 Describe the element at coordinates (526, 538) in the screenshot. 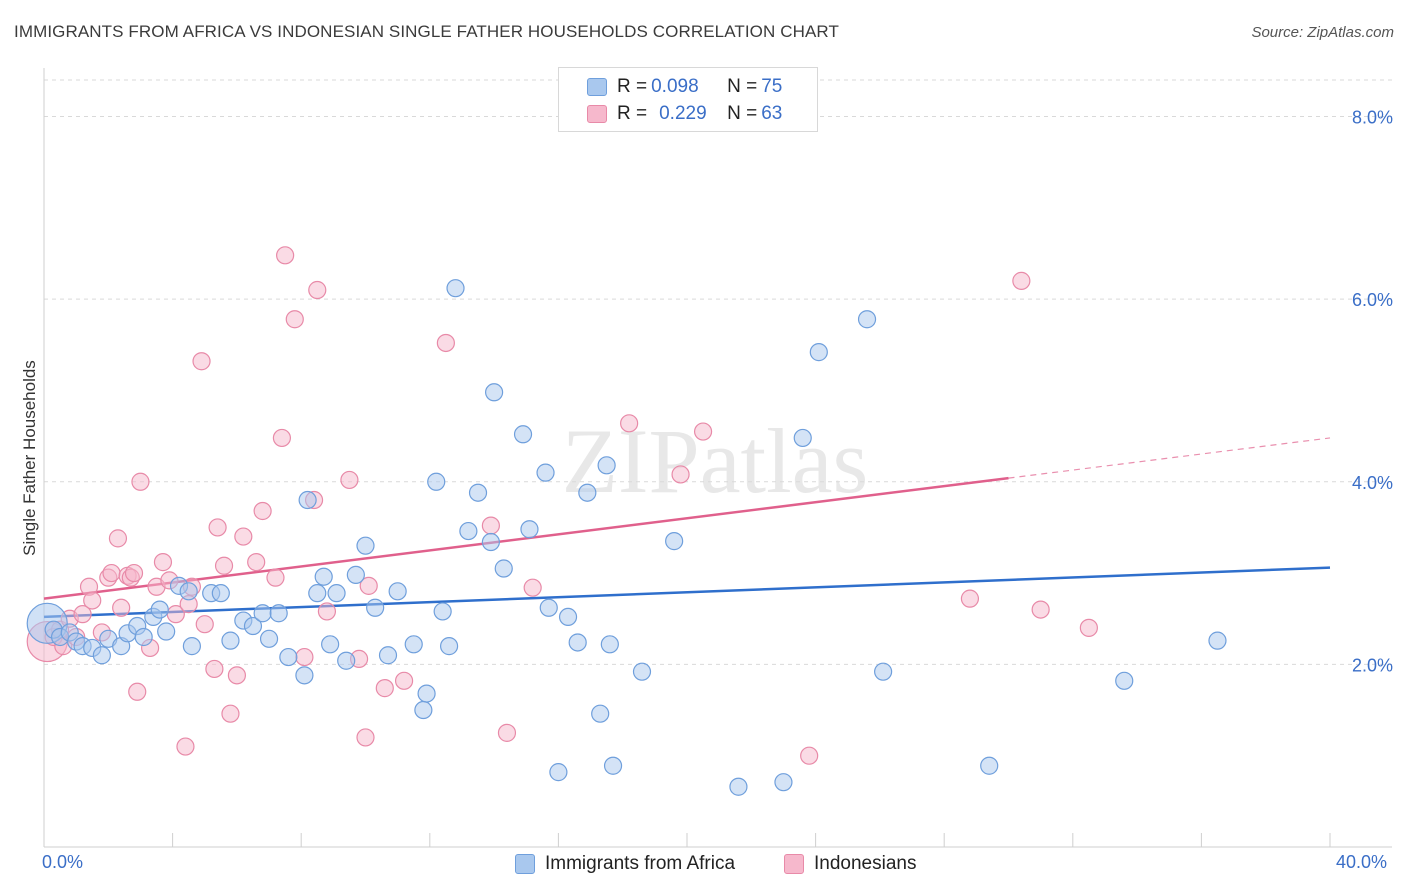

I see `trend-line-indonesians` at that location.